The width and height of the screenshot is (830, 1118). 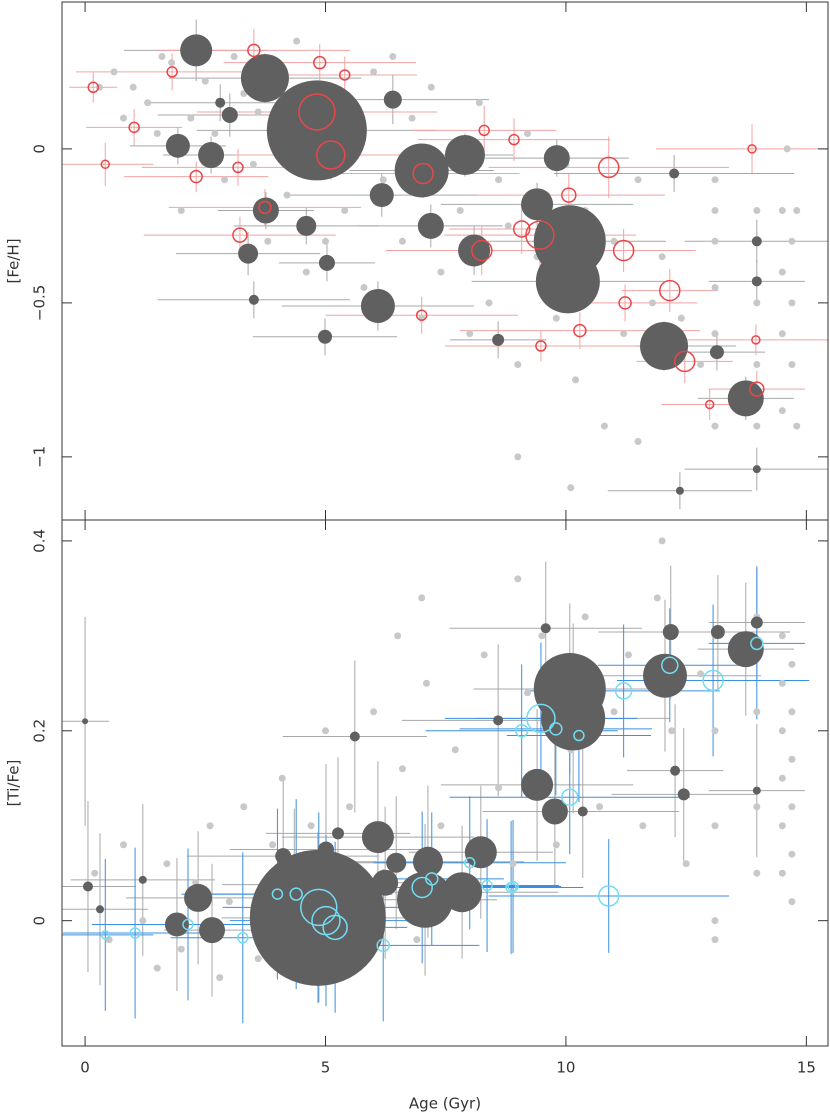 I want to click on y-tick-label: −0.5, so click(x=40, y=303).